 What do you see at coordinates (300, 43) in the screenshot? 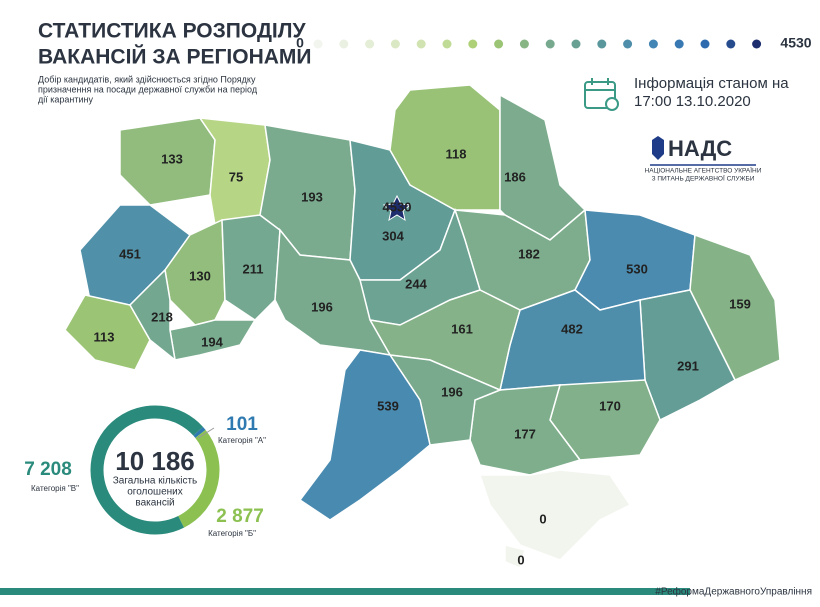
I see `legend-min: 0` at bounding box center [300, 43].